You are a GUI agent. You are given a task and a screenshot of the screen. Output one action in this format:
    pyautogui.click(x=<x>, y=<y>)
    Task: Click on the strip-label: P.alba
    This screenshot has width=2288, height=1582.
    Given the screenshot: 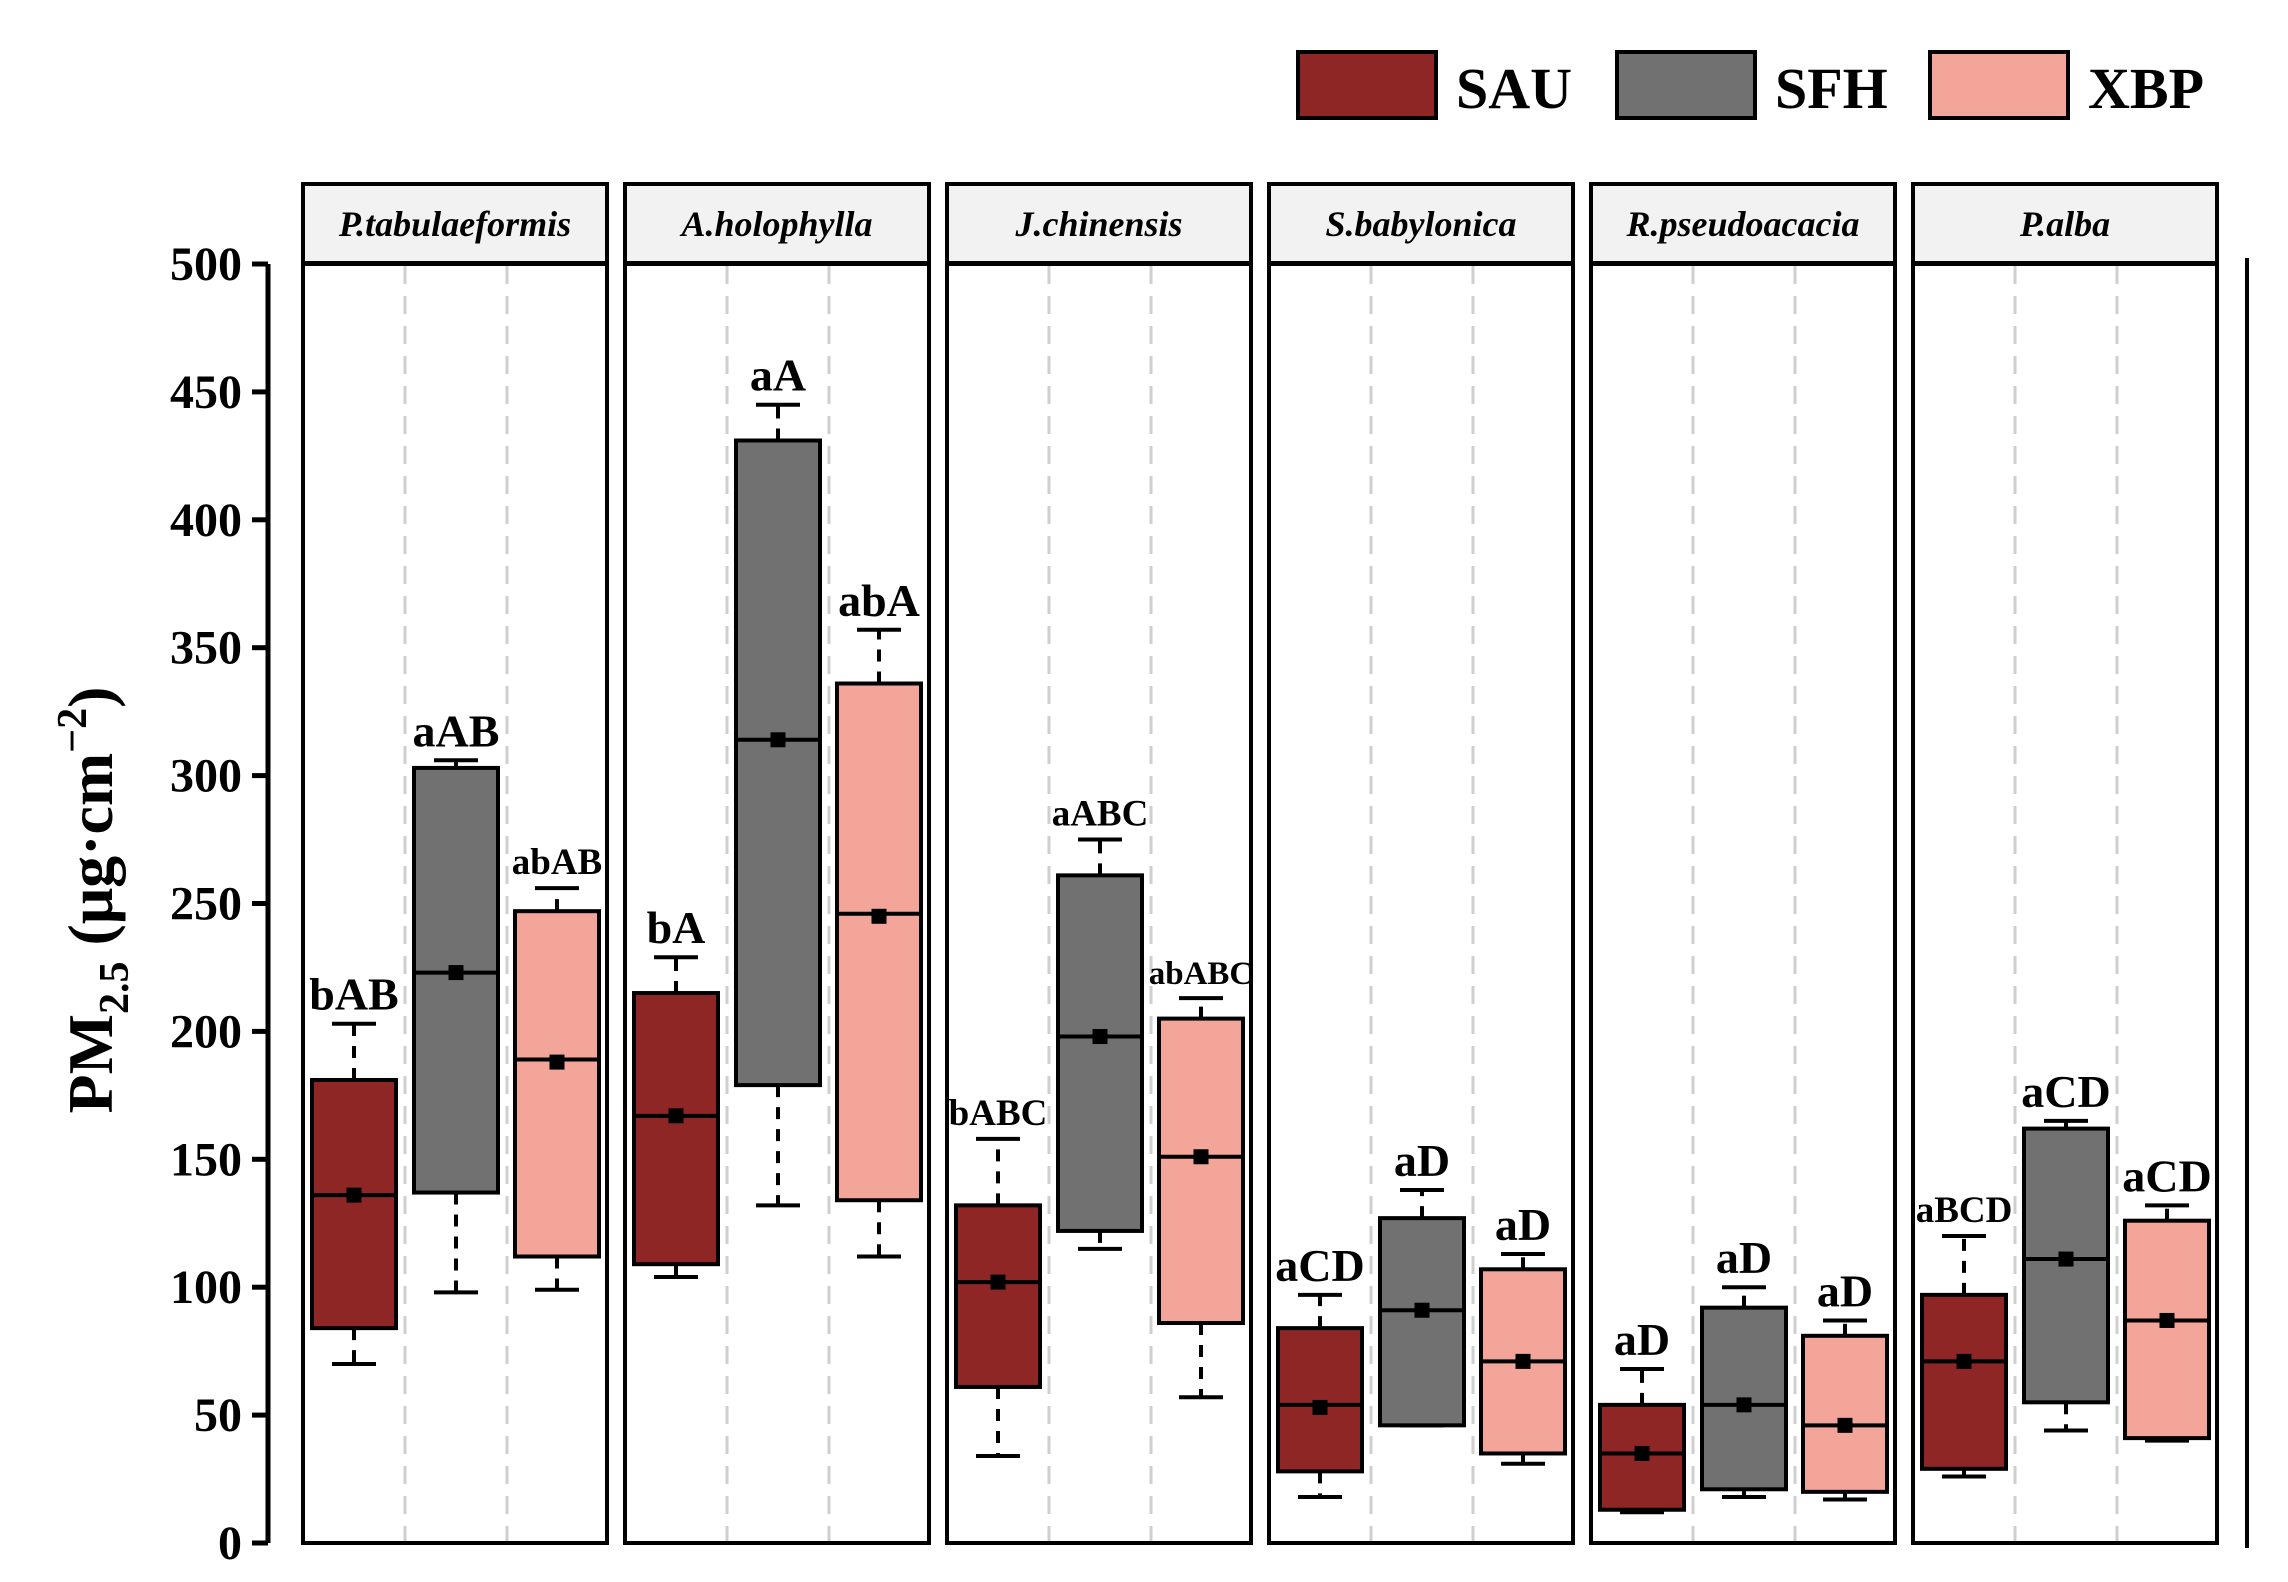 What is the action you would take?
    pyautogui.click(x=2064, y=224)
    